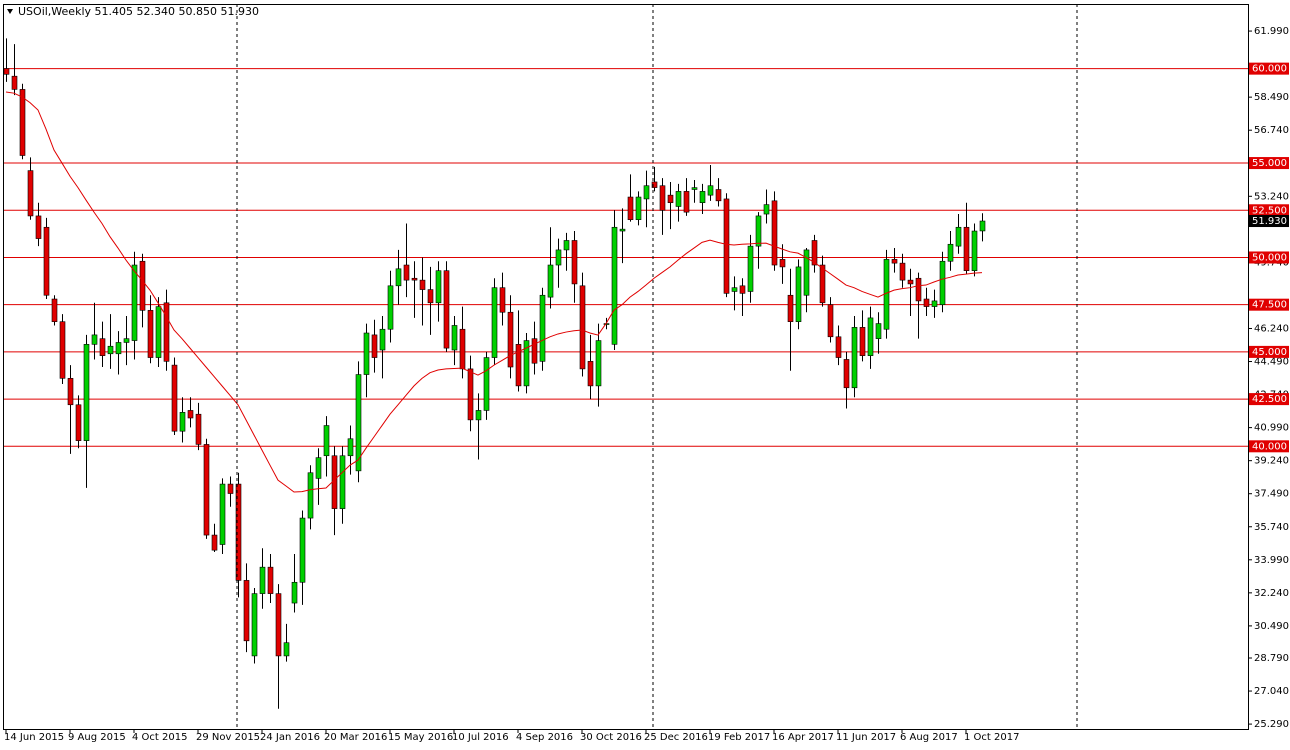 The image size is (1290, 750). I want to click on y-tick-label: 44.490, so click(1271, 362).